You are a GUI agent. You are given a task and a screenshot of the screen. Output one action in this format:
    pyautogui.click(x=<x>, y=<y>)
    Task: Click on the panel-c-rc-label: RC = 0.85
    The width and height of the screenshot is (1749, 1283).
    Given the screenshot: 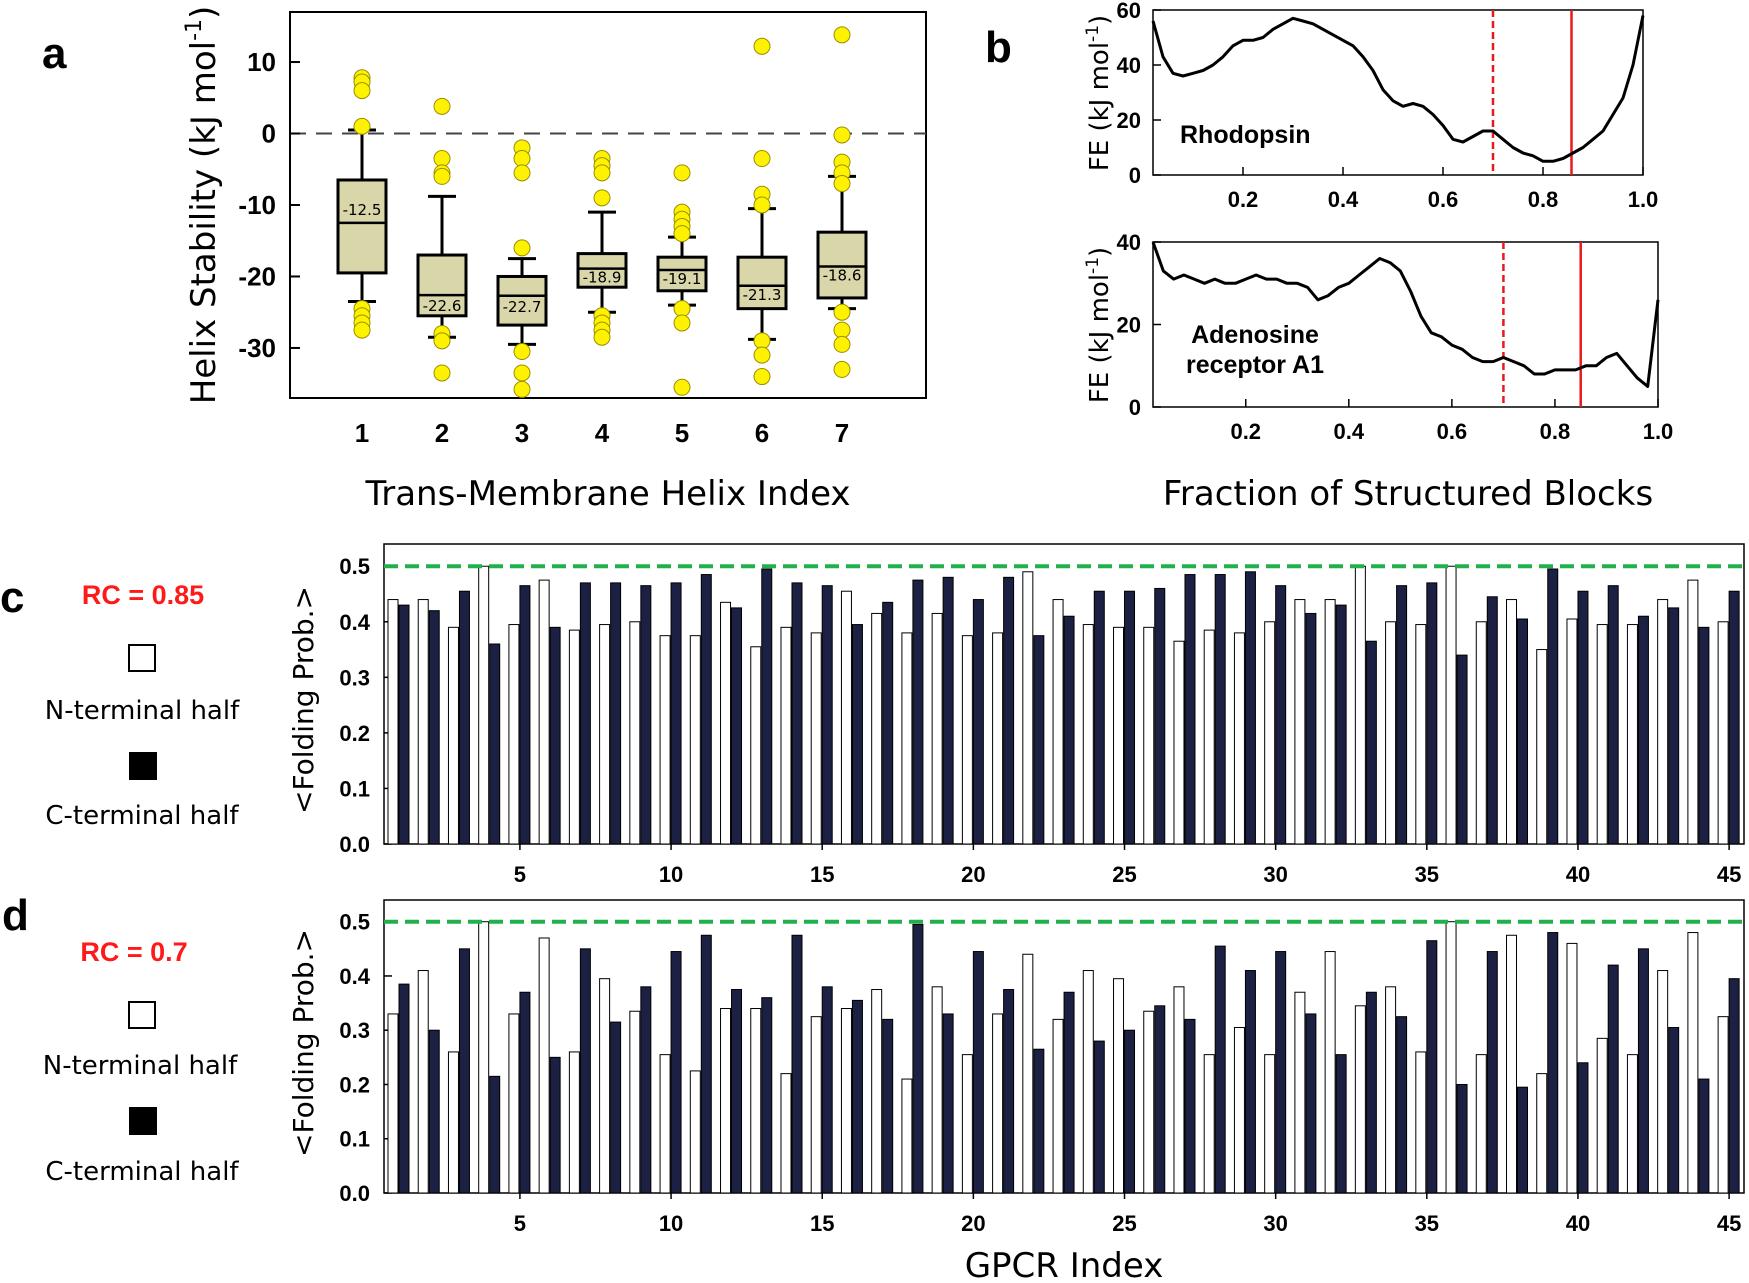 What is the action you would take?
    pyautogui.click(x=143, y=595)
    